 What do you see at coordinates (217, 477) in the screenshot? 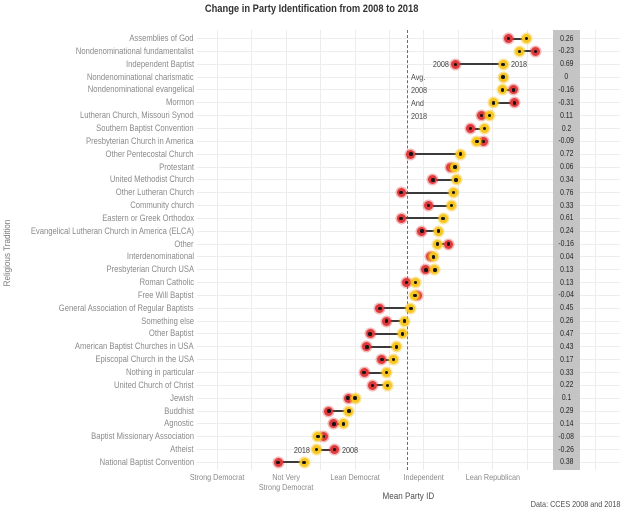
I see `x-tick-label: Strong Democrat` at bounding box center [217, 477].